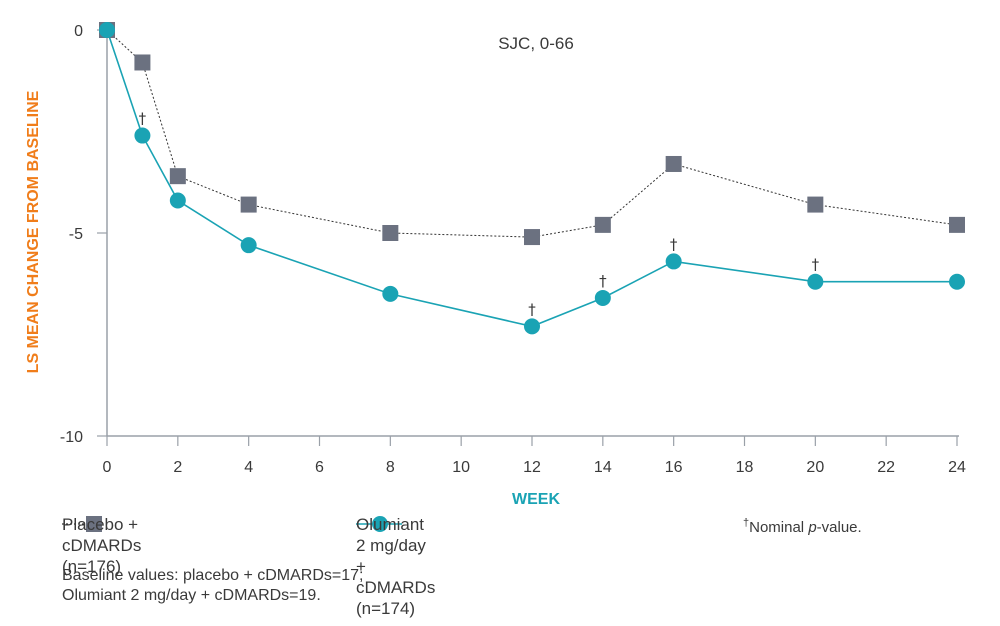  Describe the element at coordinates (603, 467) in the screenshot. I see `x-tick-label: 14` at that location.